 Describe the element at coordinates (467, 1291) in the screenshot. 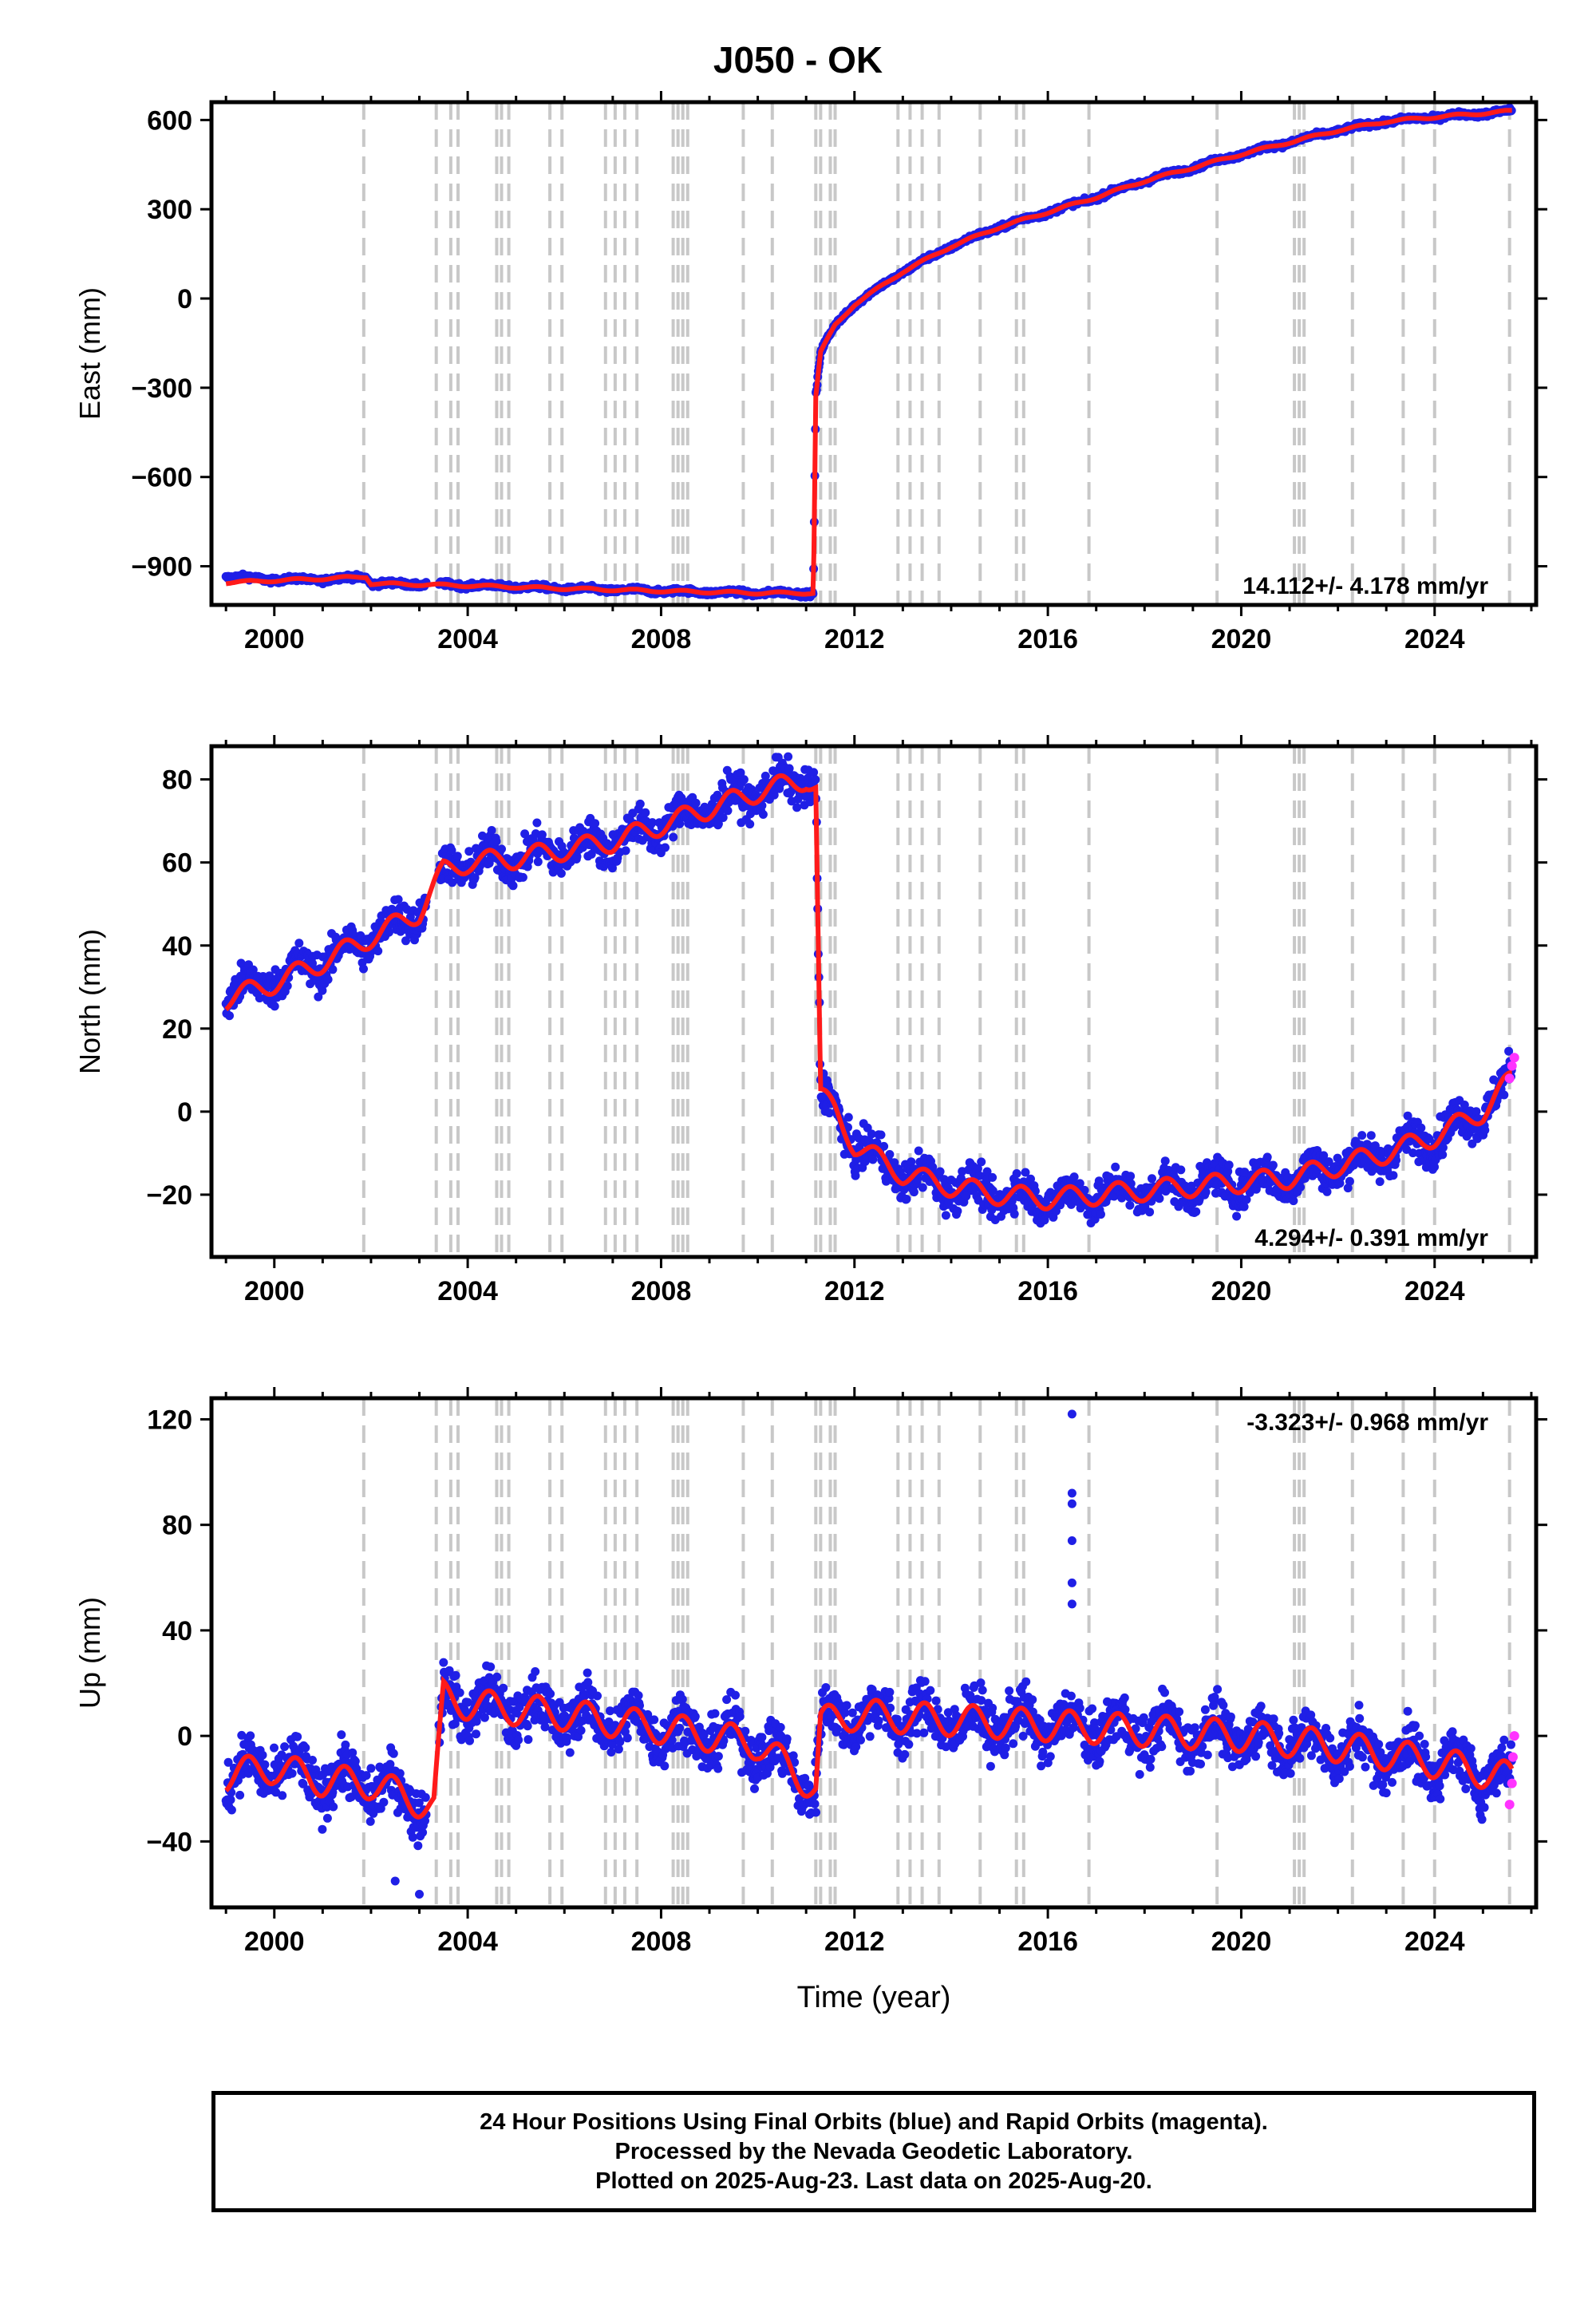

I see `x-tick-label: 2004` at that location.